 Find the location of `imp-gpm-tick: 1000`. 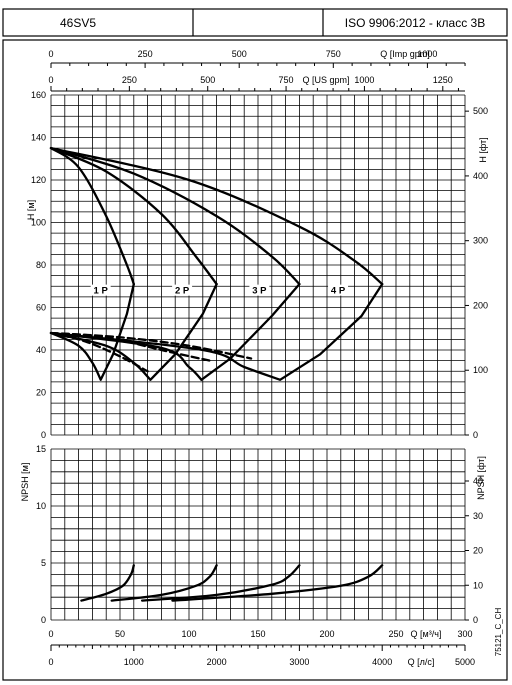

imp-gpm-tick: 1000 is located at coordinates (427, 54).